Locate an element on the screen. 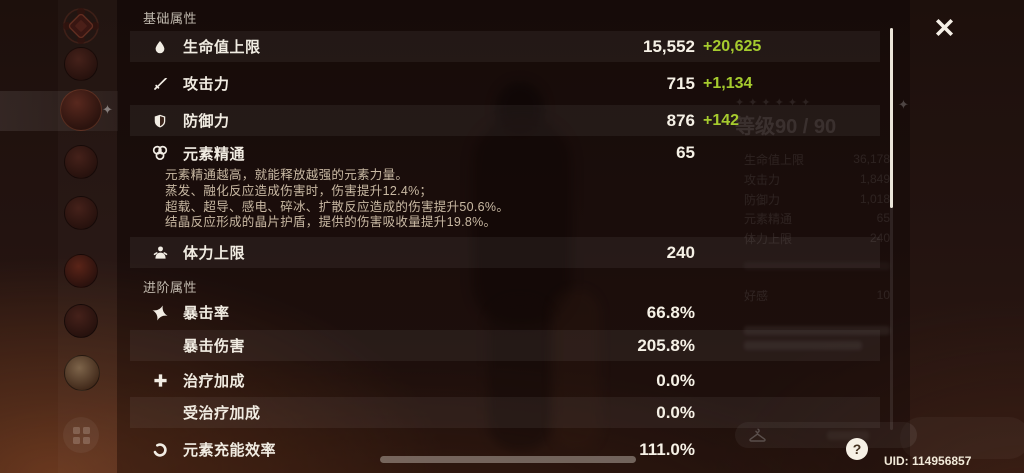 Image resolution: width=1024 pixels, height=473 pixels. bg-outfit-button is located at coordinates (826, 435).